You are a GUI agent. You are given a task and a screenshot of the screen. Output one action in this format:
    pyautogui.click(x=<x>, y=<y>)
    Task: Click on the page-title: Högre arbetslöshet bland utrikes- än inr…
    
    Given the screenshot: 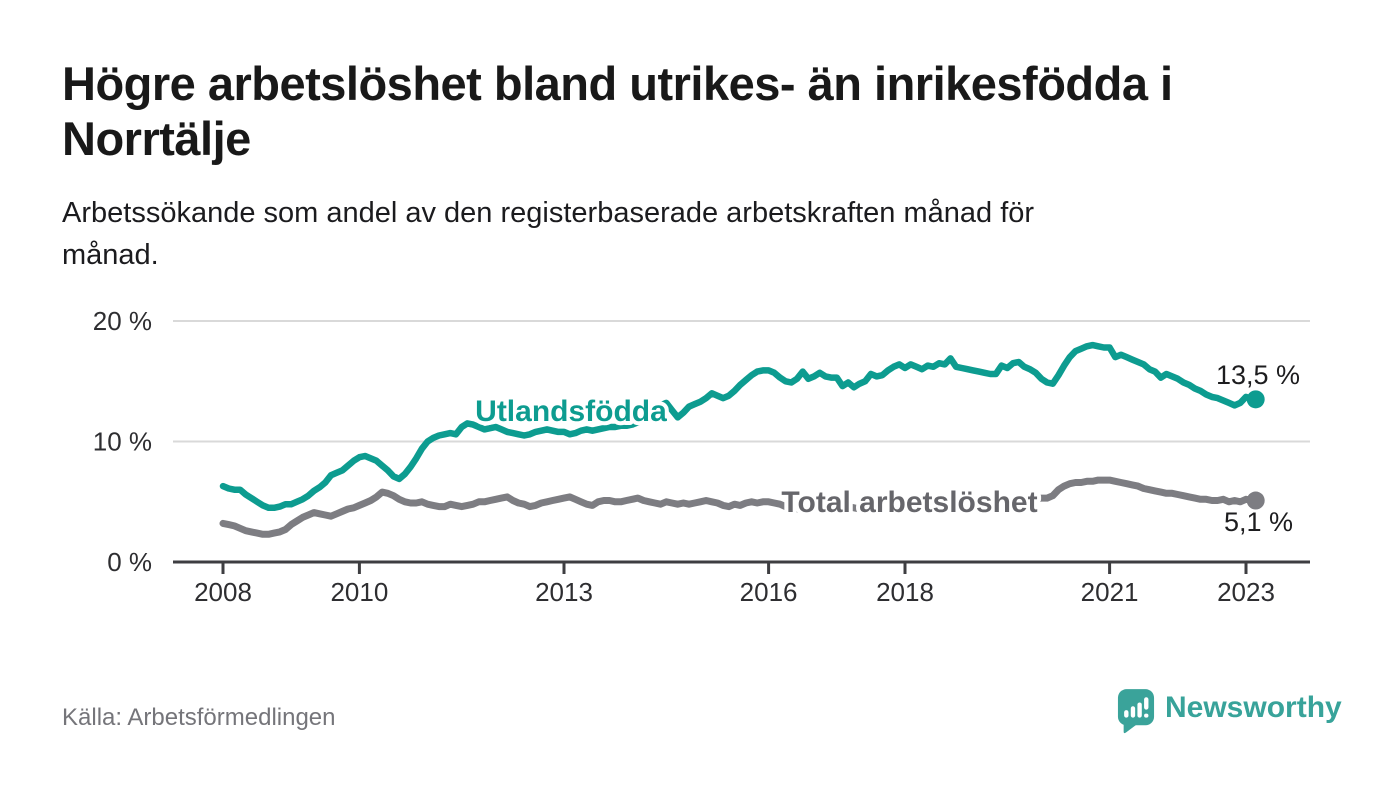 What is the action you would take?
    pyautogui.click(x=687, y=111)
    